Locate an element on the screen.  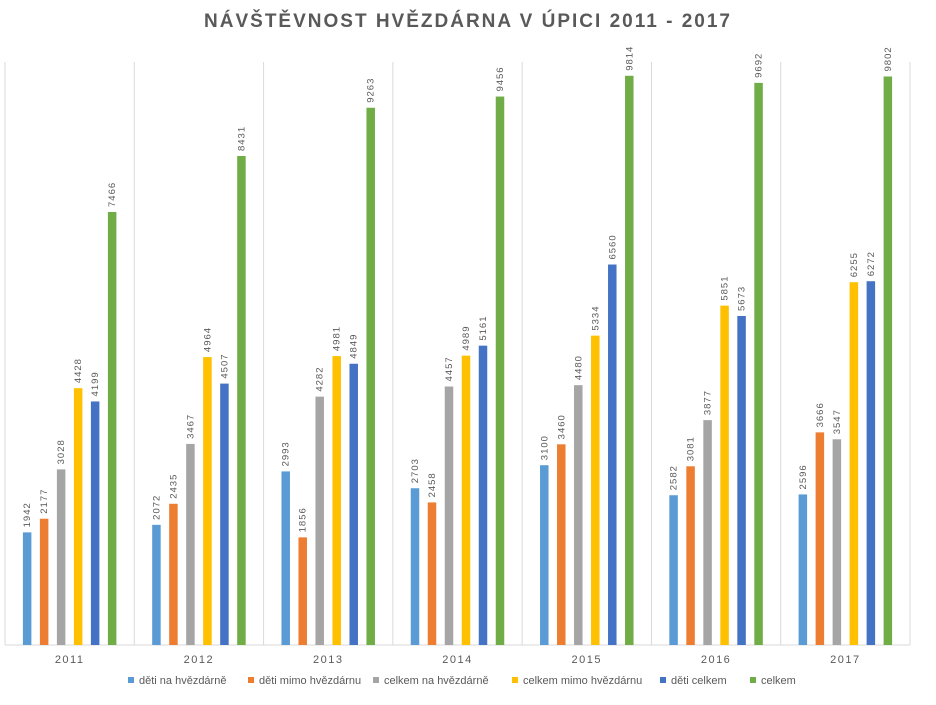
data-label: 4428 is located at coordinates (78, 370).